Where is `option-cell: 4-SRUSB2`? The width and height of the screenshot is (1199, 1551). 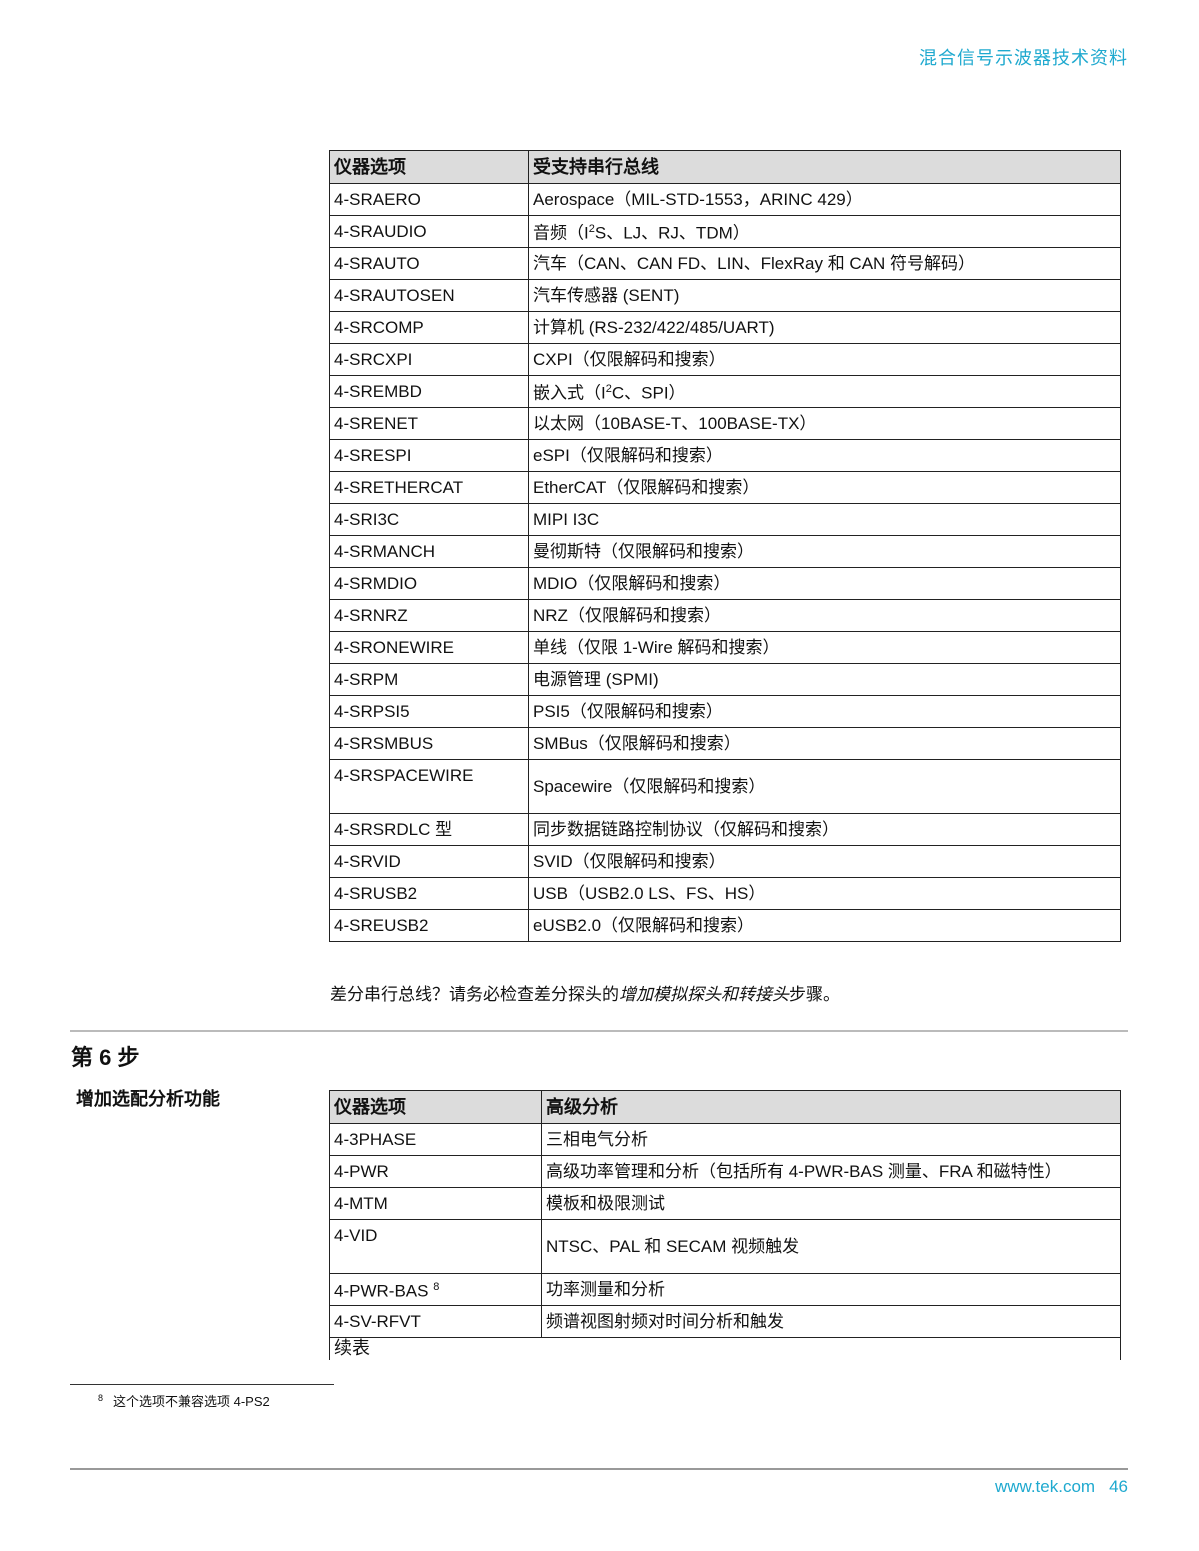
option-cell: 4-SRUSB2 is located at coordinates (429, 893).